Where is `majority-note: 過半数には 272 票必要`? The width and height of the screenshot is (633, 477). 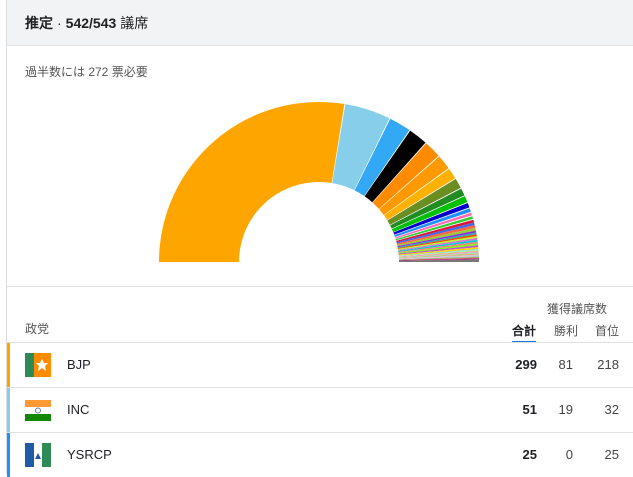
majority-note: 過半数には 272 票必要 is located at coordinates (86, 72).